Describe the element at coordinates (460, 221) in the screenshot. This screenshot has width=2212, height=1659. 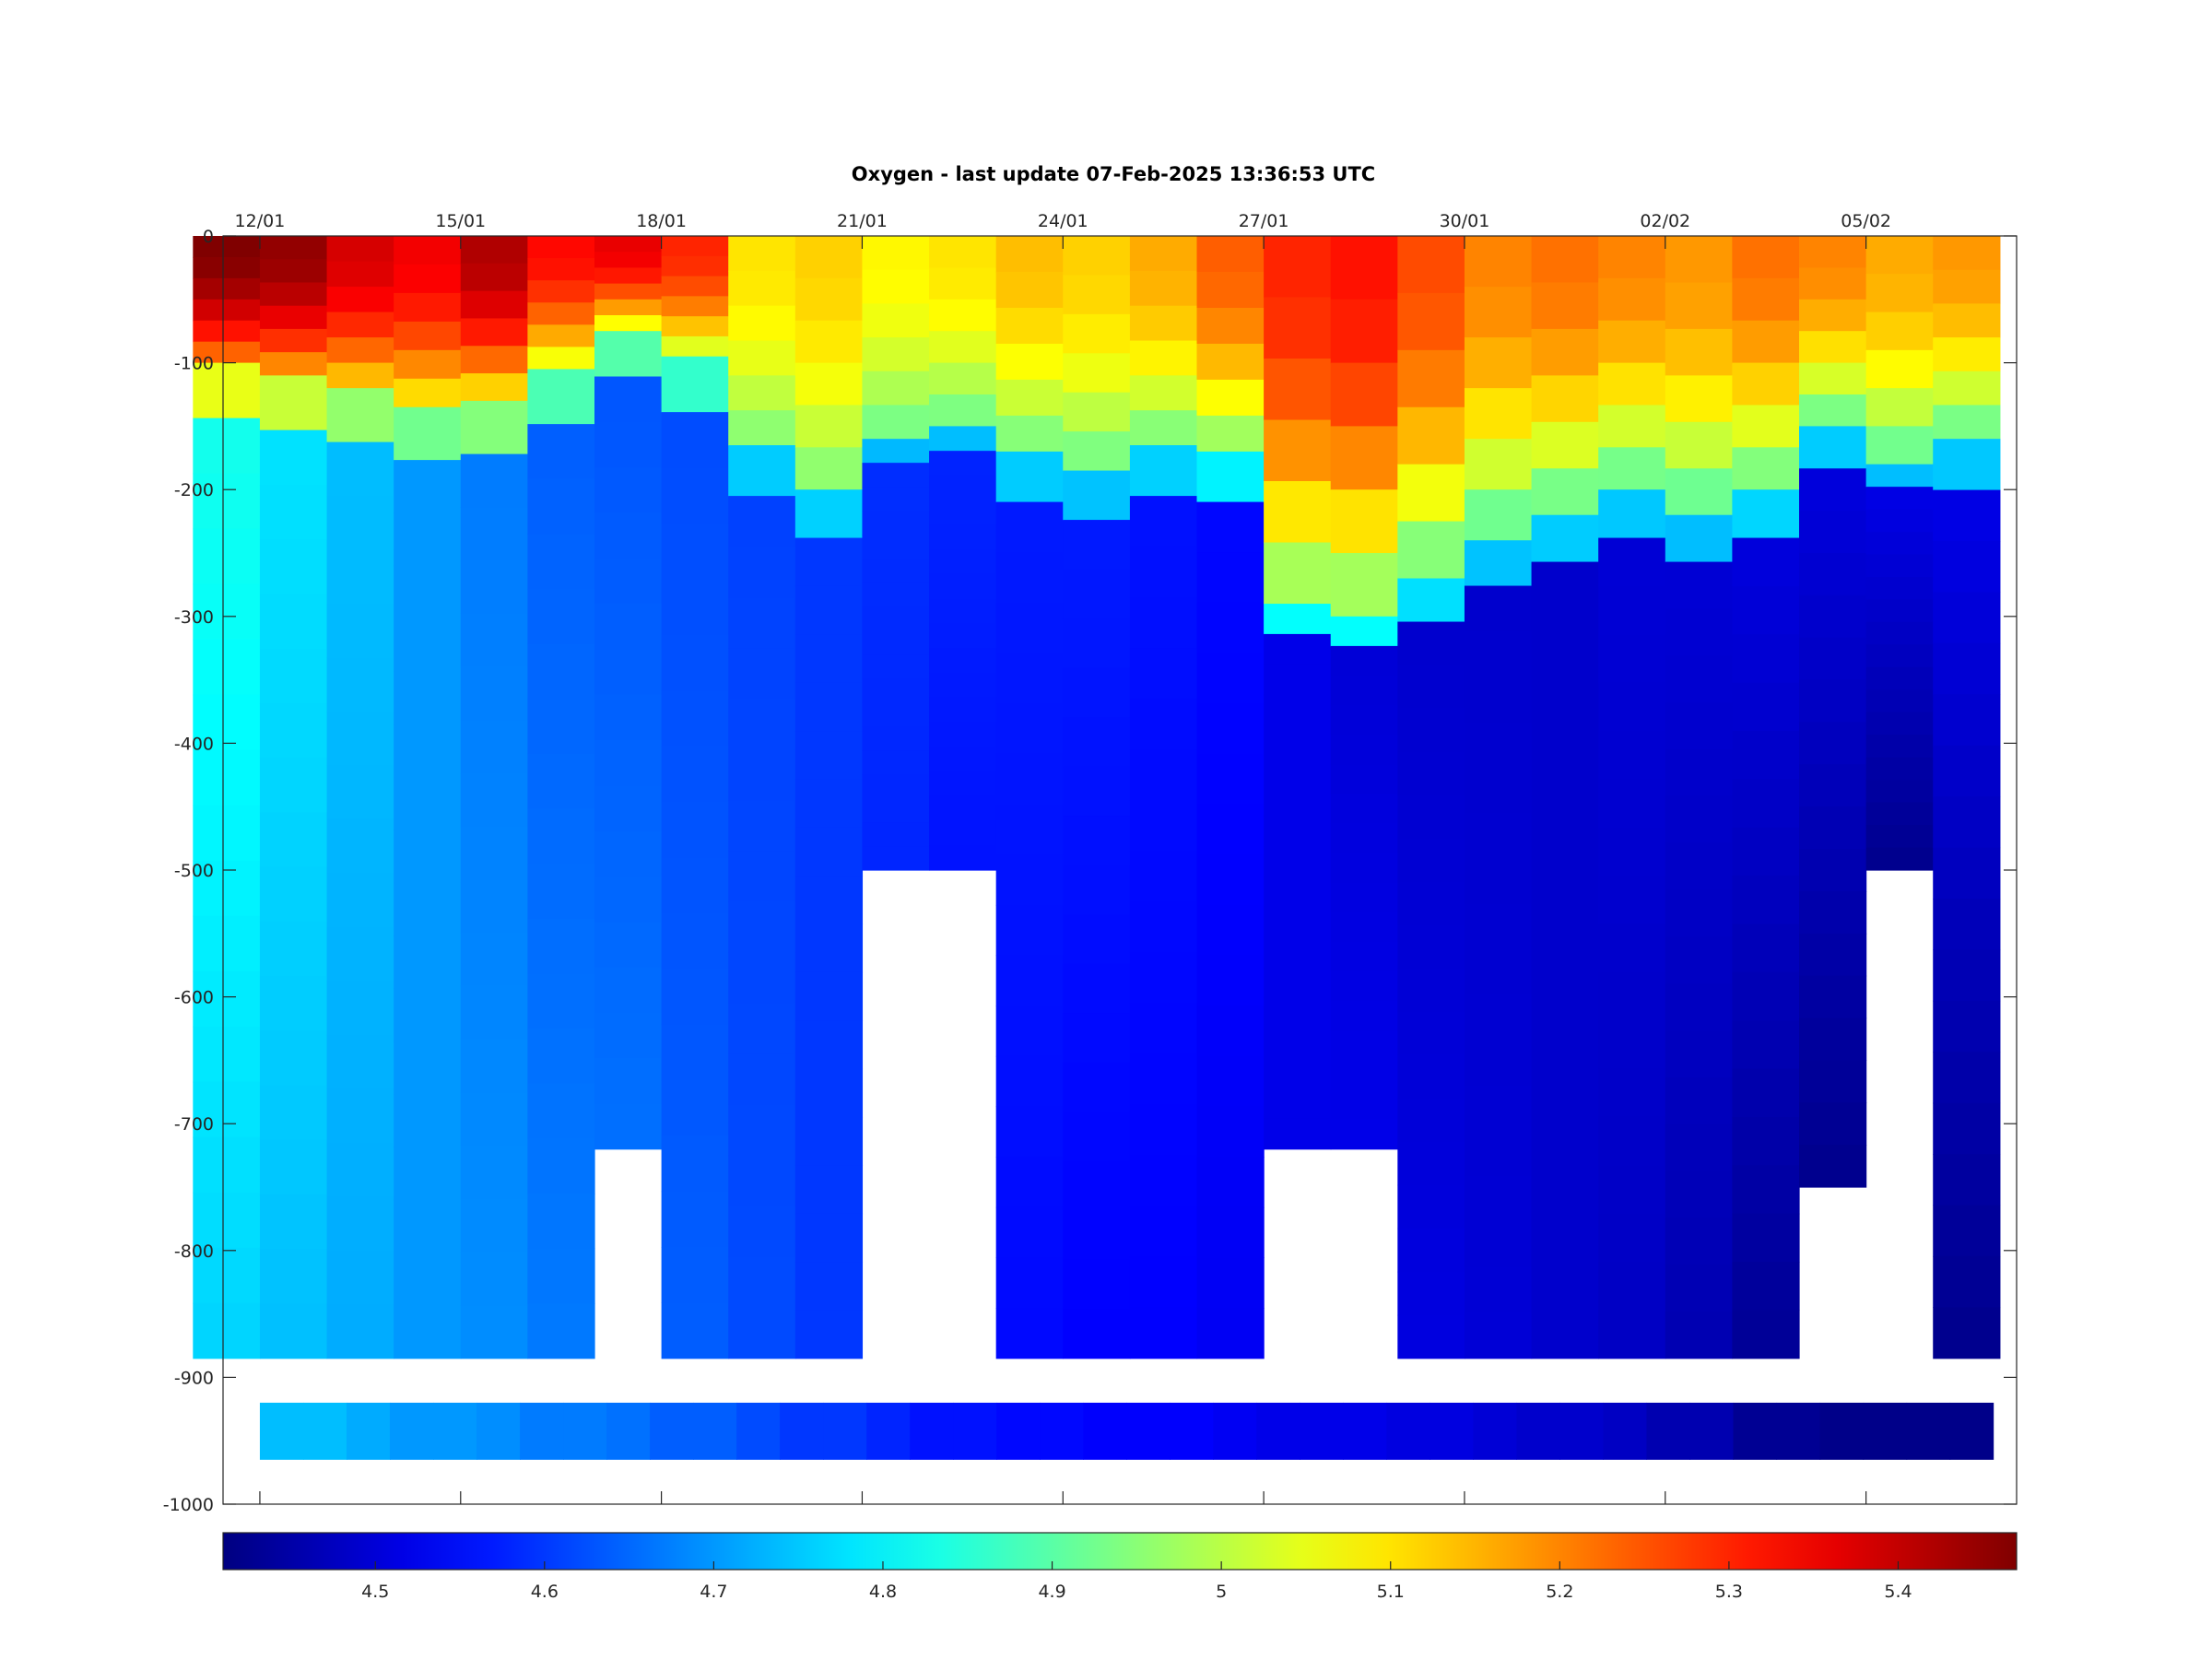
I see `x-tick-label: 15/01` at that location.